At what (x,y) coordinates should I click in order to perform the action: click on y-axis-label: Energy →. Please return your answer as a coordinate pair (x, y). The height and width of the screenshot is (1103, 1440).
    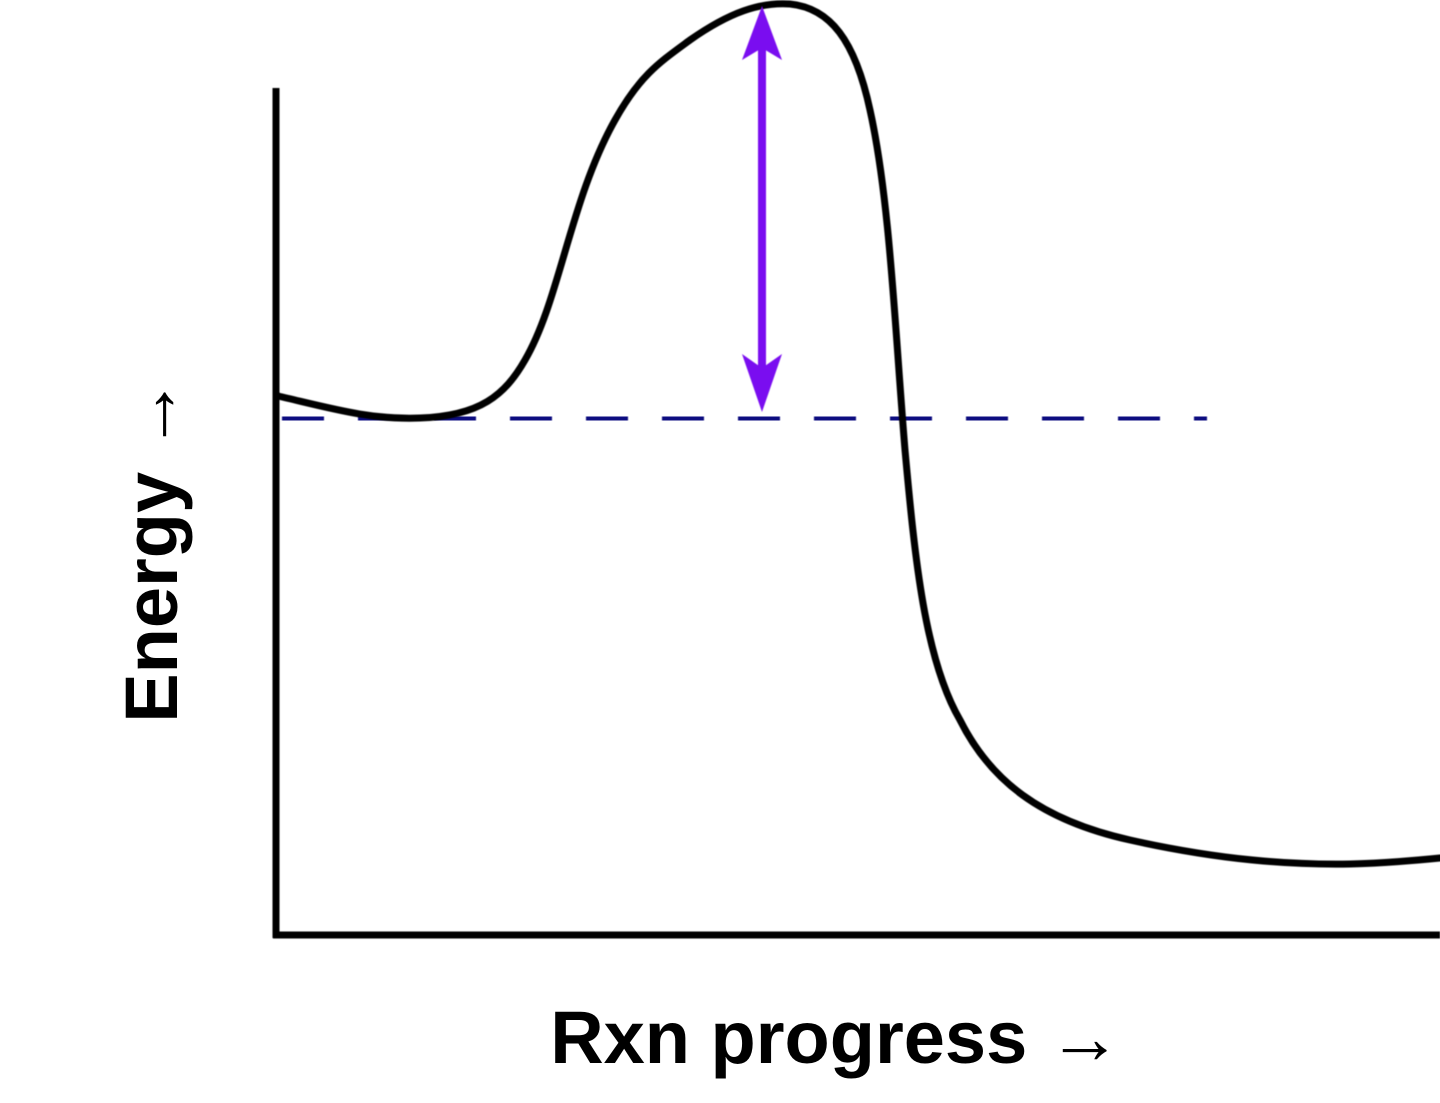
    Looking at the image, I should click on (151, 549).